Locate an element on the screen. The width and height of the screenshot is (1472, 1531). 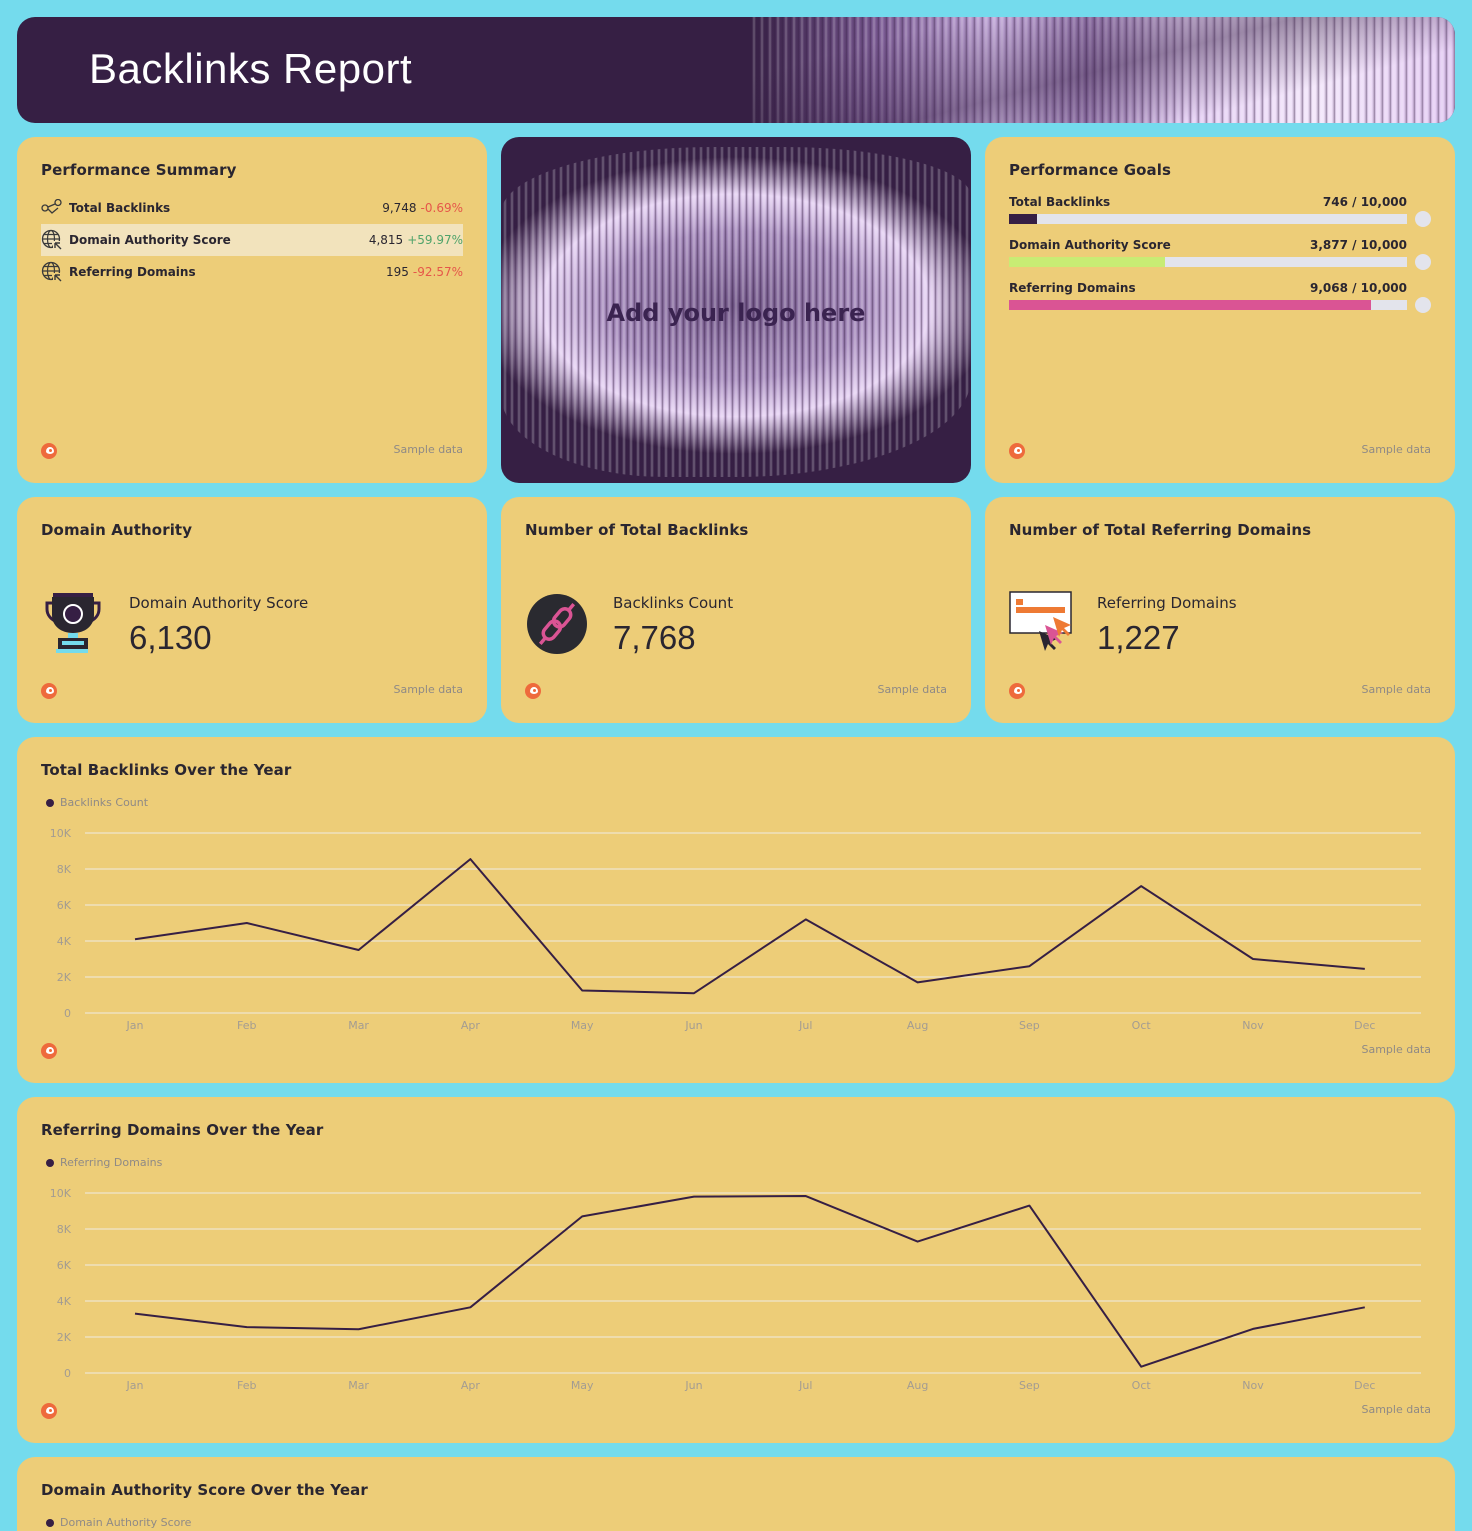
y-tick-label: 4K is located at coordinates (64, 1301).